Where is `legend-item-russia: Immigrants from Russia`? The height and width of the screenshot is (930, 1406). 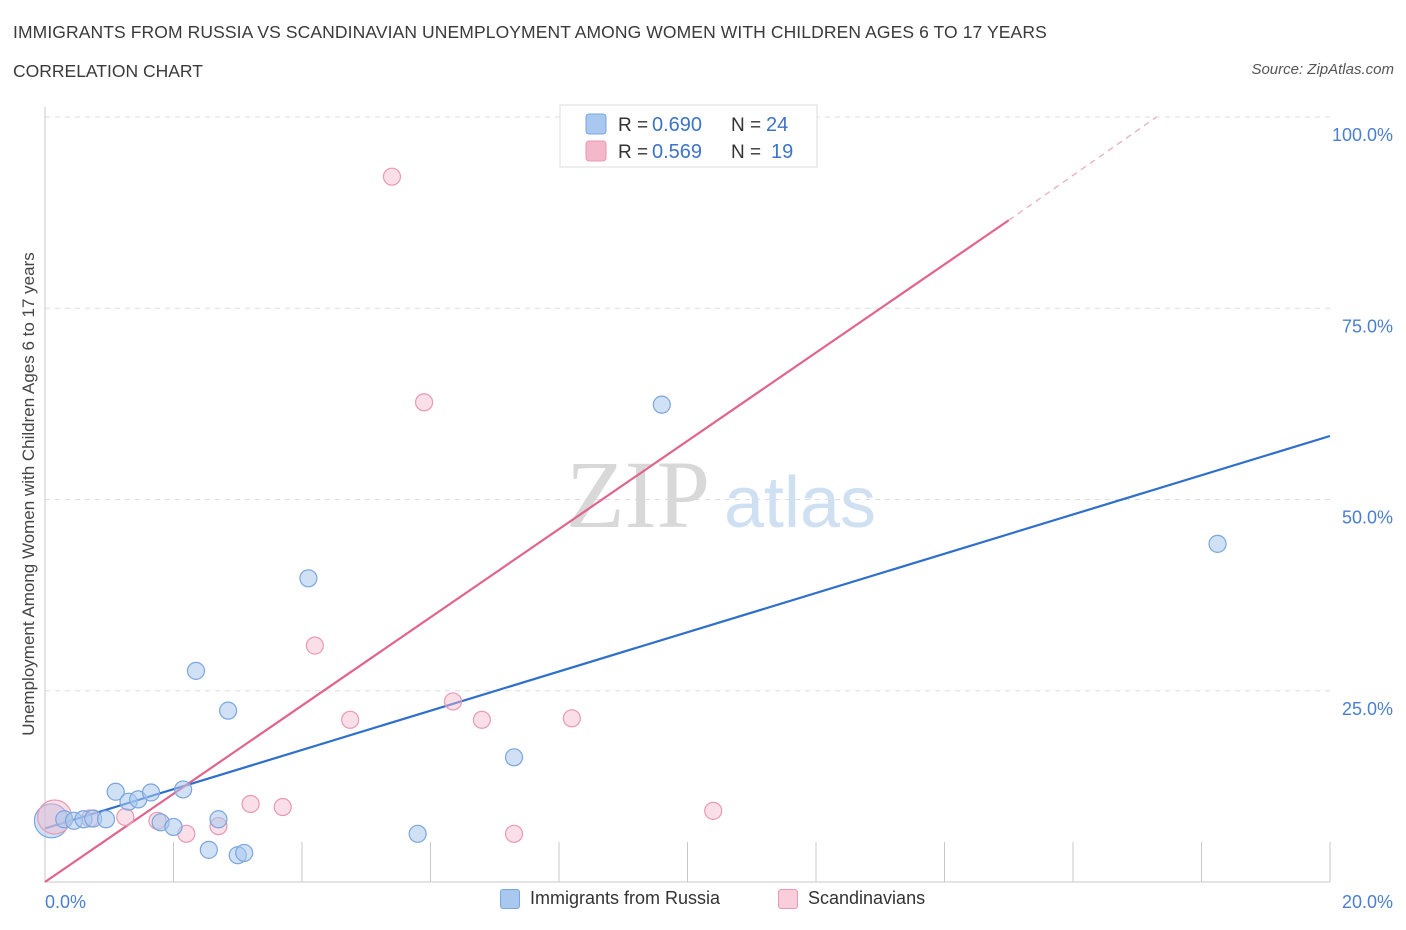
legend-item-russia: Immigrants from Russia is located at coordinates (610, 898).